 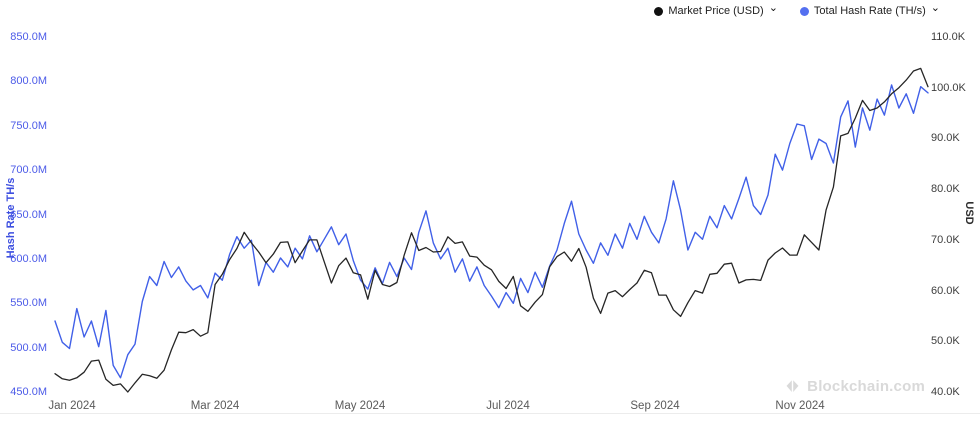 I want to click on y-tick-right: 80.0K, so click(x=945, y=189).